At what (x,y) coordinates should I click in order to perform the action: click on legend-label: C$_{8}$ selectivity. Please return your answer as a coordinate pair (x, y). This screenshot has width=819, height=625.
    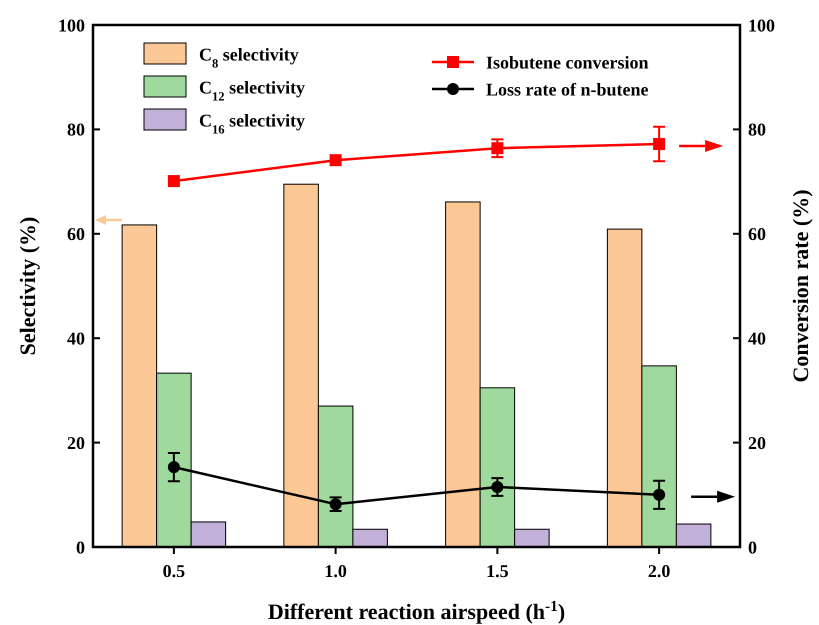
    Looking at the image, I should click on (249, 57).